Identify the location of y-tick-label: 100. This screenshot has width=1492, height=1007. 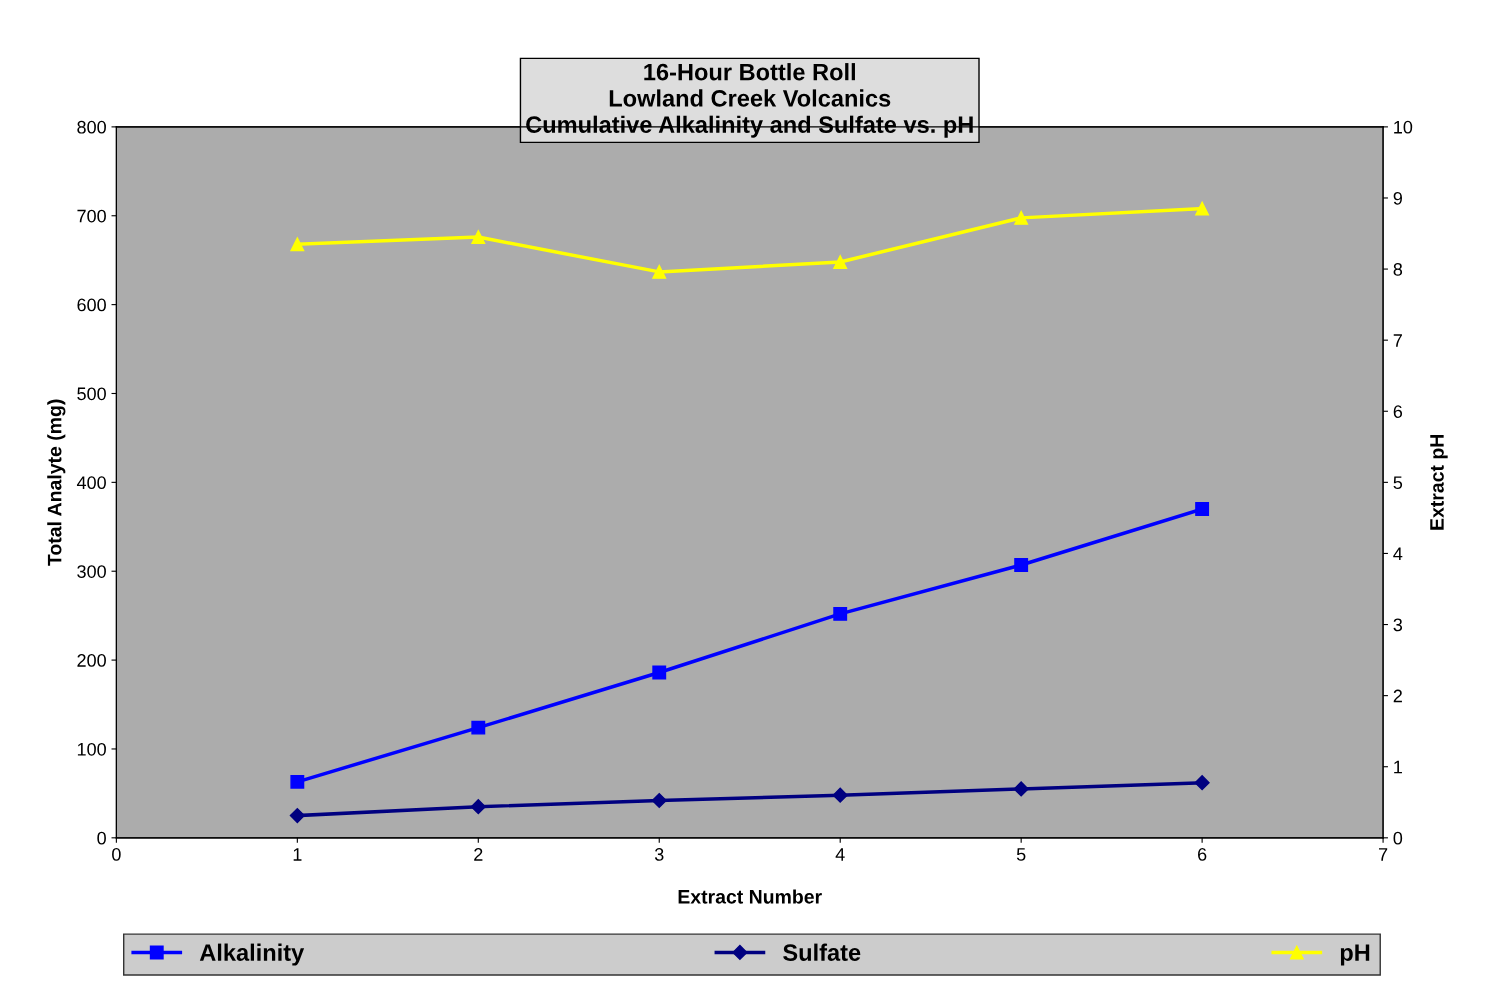
(91, 749).